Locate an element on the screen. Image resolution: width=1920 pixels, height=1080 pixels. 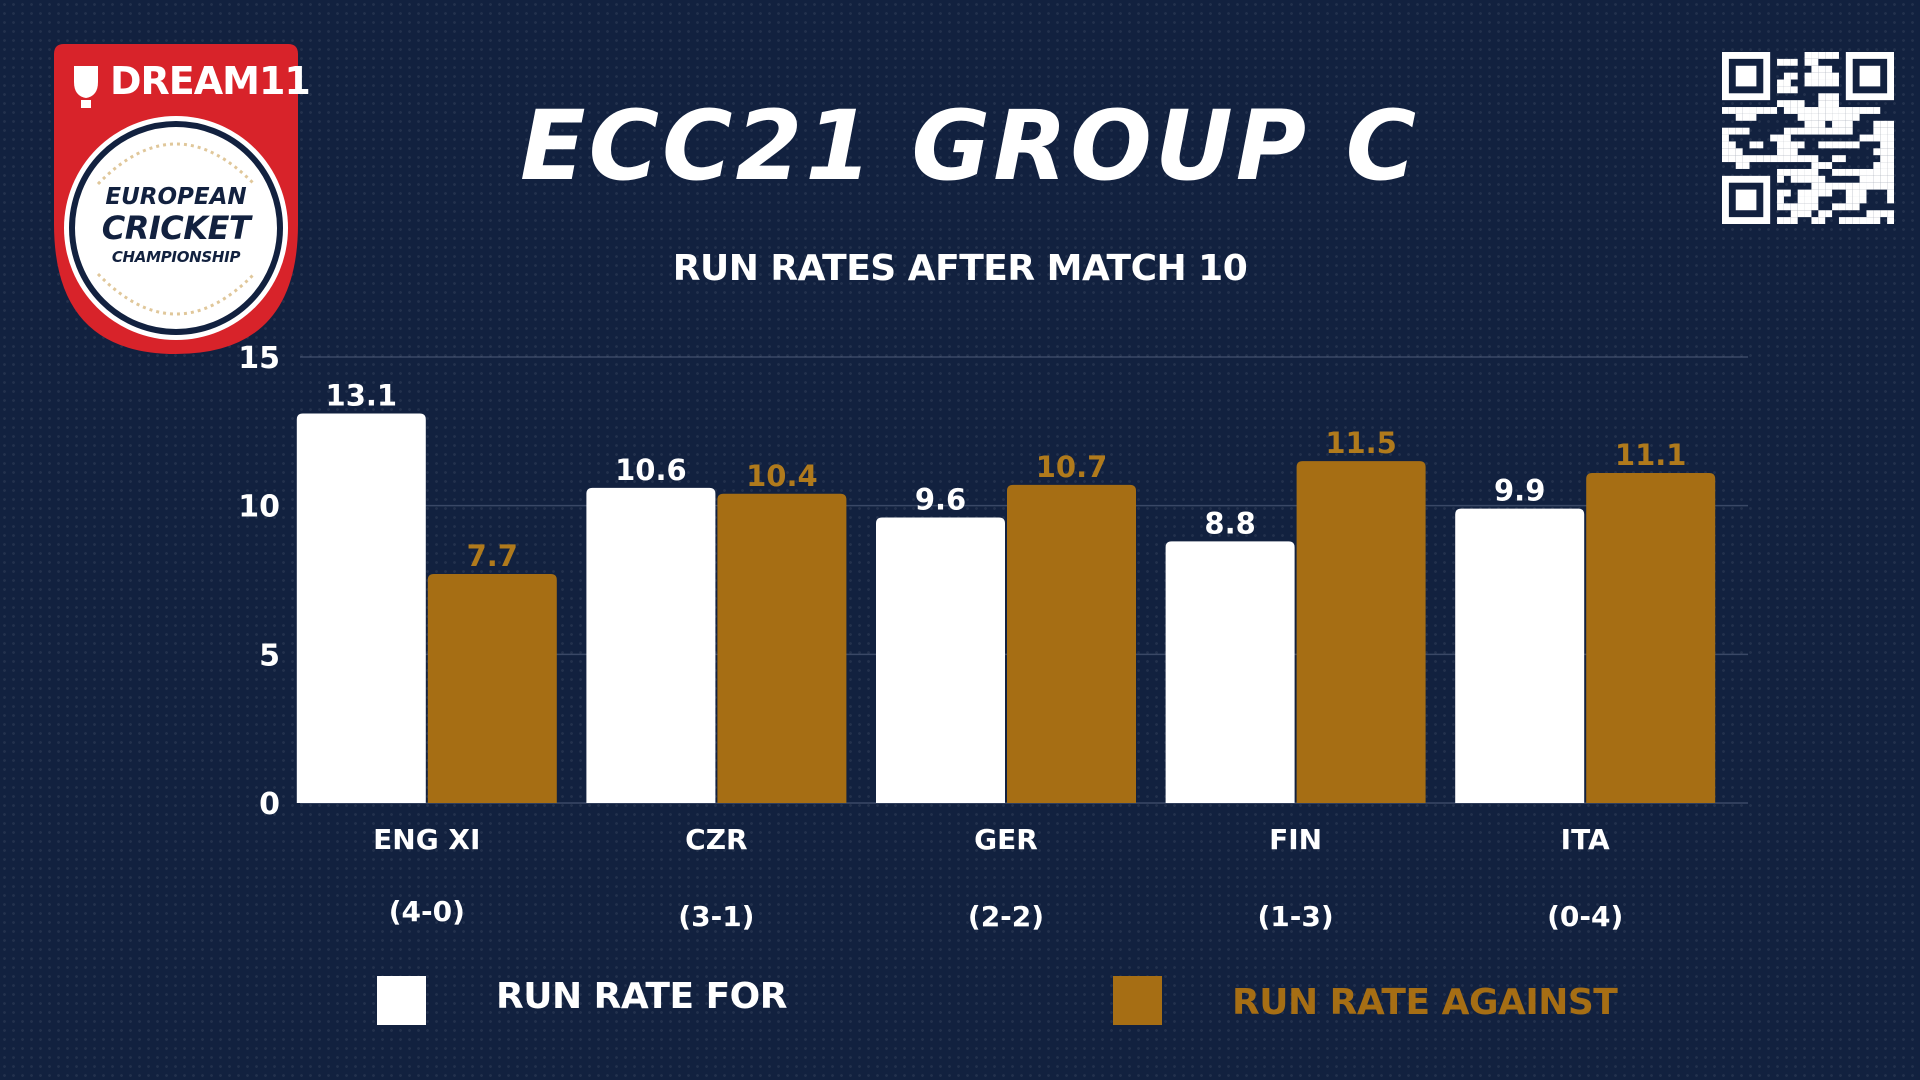
data-label-against: 10.4 is located at coordinates (782, 476).